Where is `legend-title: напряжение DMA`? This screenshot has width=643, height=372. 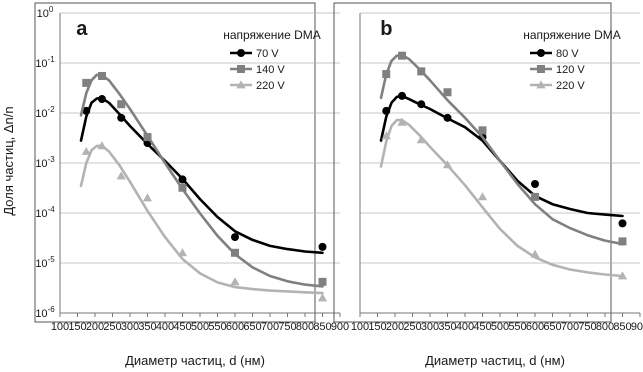
legend-title: напряжение DMA is located at coordinates (272, 35).